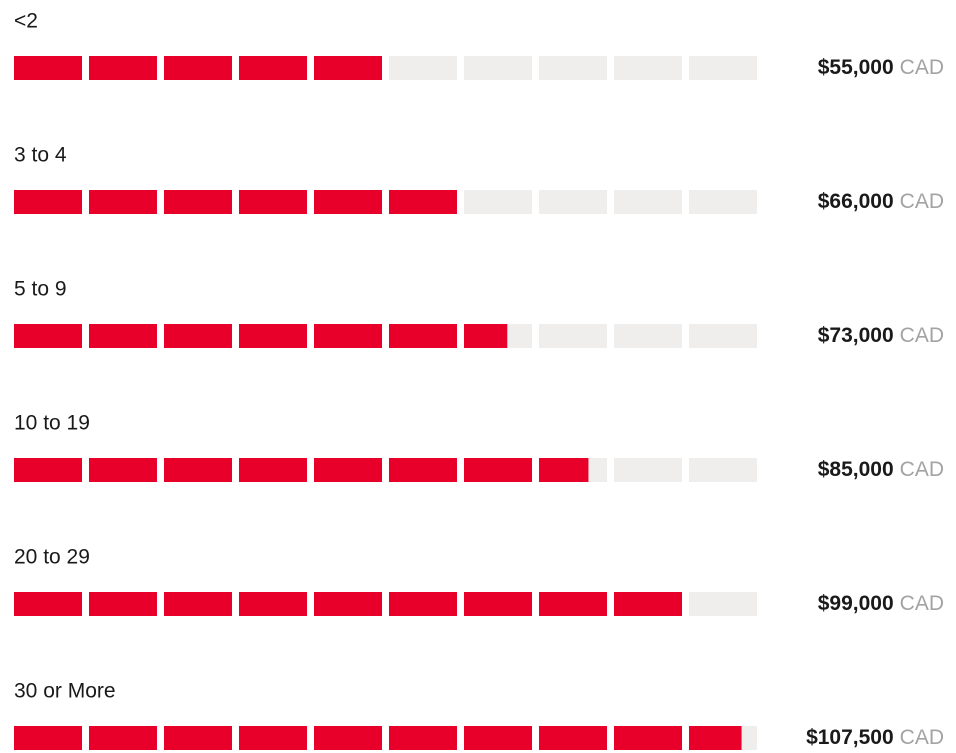 Image resolution: width=956 pixels, height=753 pixels. I want to click on value-label: $73,000 CAD, so click(881, 335).